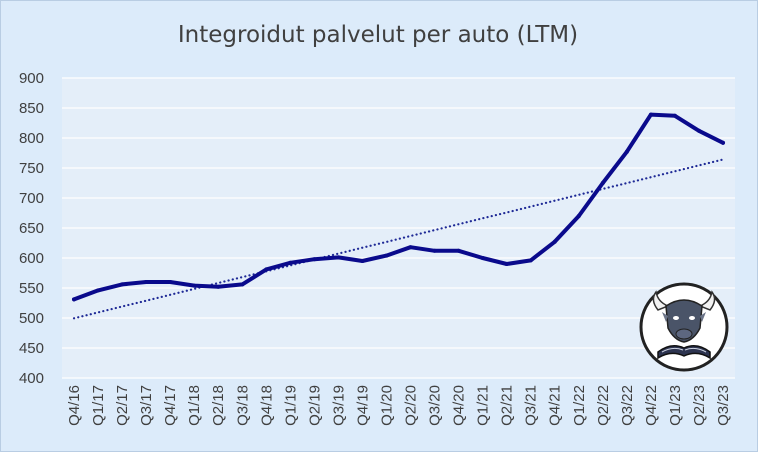  Describe the element at coordinates (435, 405) in the screenshot. I see `x-tick-label: Q3/20` at that location.